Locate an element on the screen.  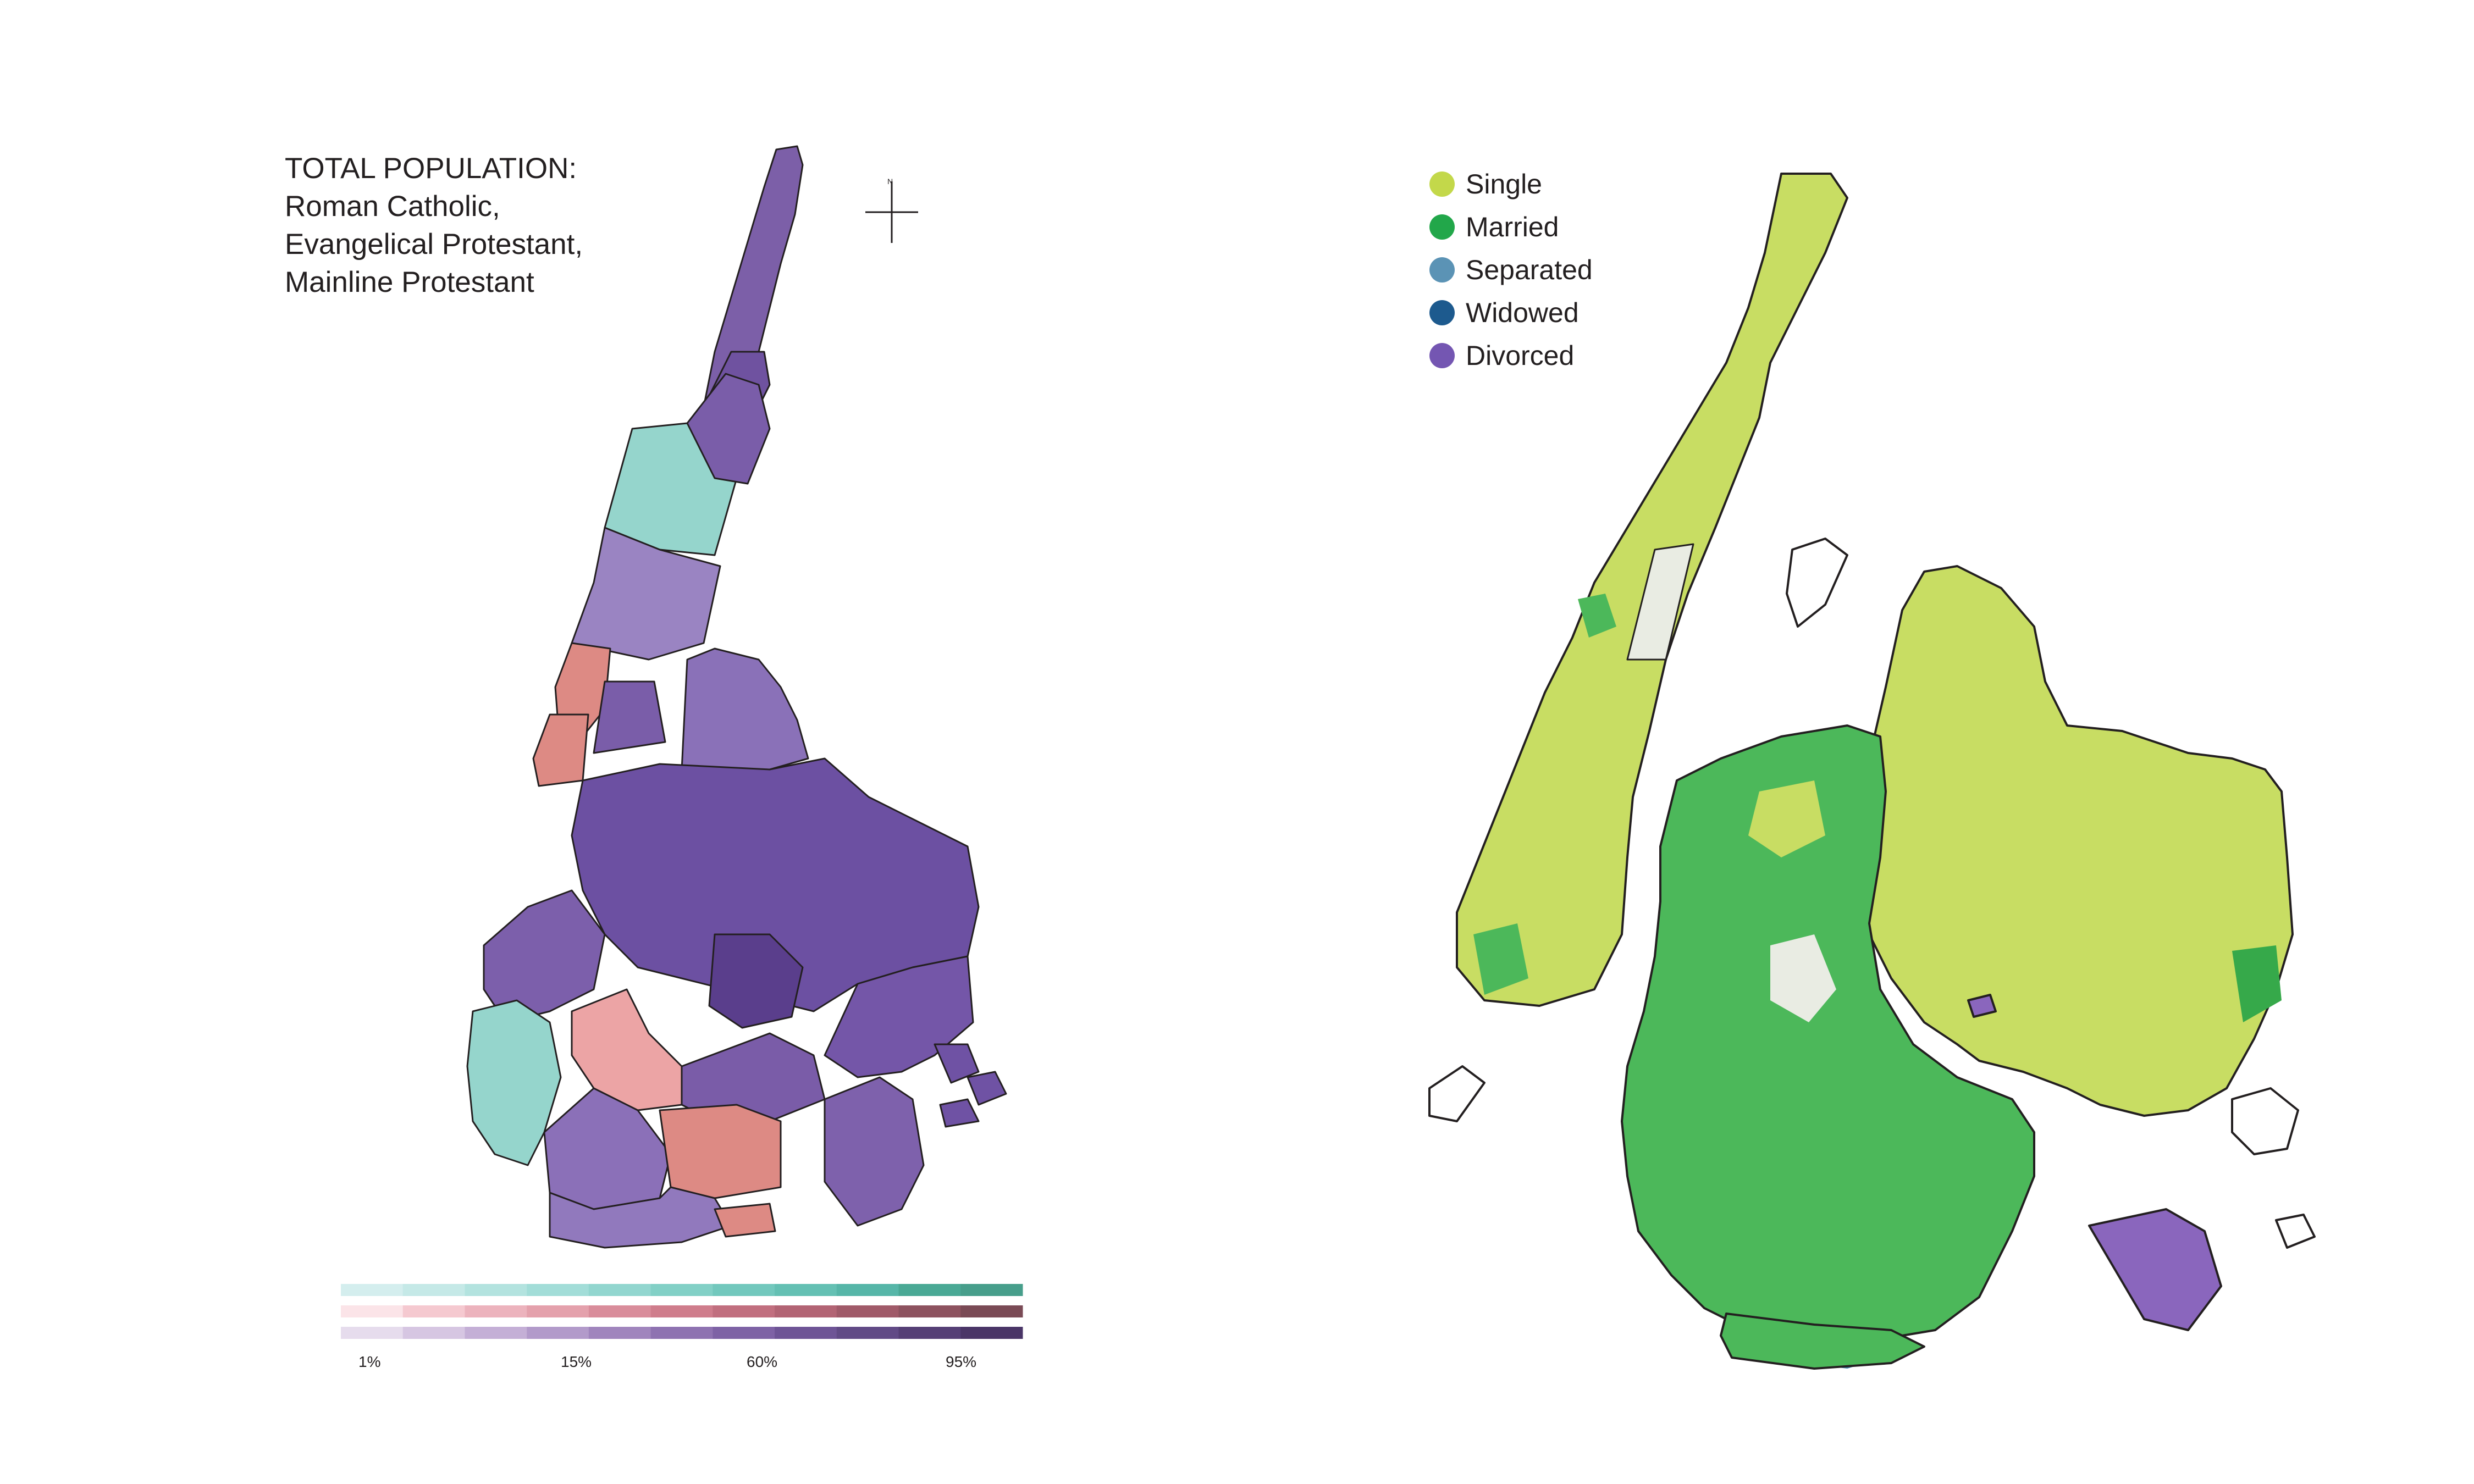
right-divorced-patch is located at coordinates (1982, 1006).